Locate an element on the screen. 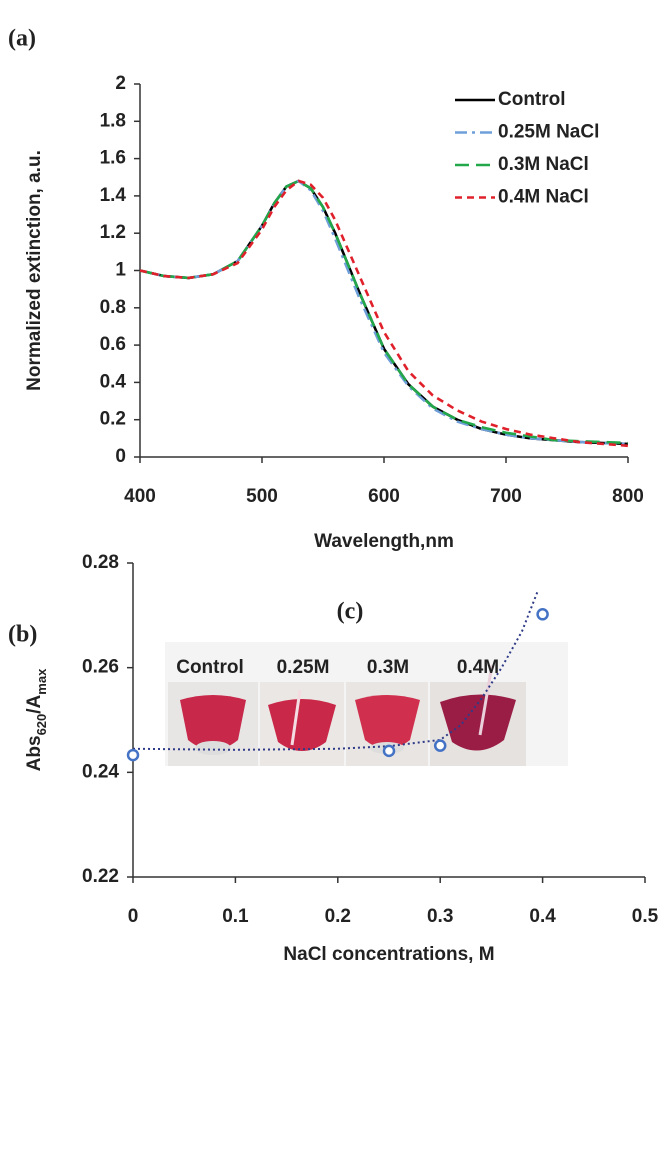  panel-label: (c) is located at coordinates (350, 612).